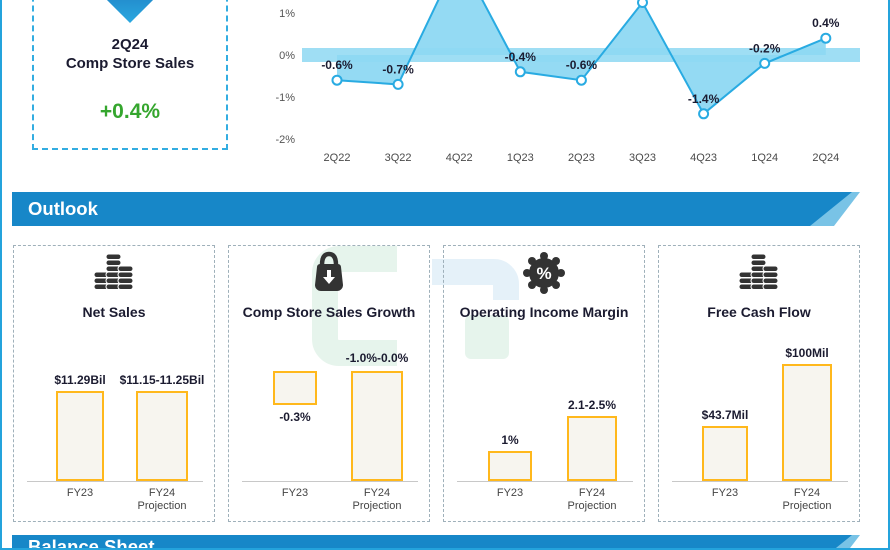 The image size is (890, 550). Describe the element at coordinates (130, 12) in the screenshot. I see `down-arrow-icon` at that location.